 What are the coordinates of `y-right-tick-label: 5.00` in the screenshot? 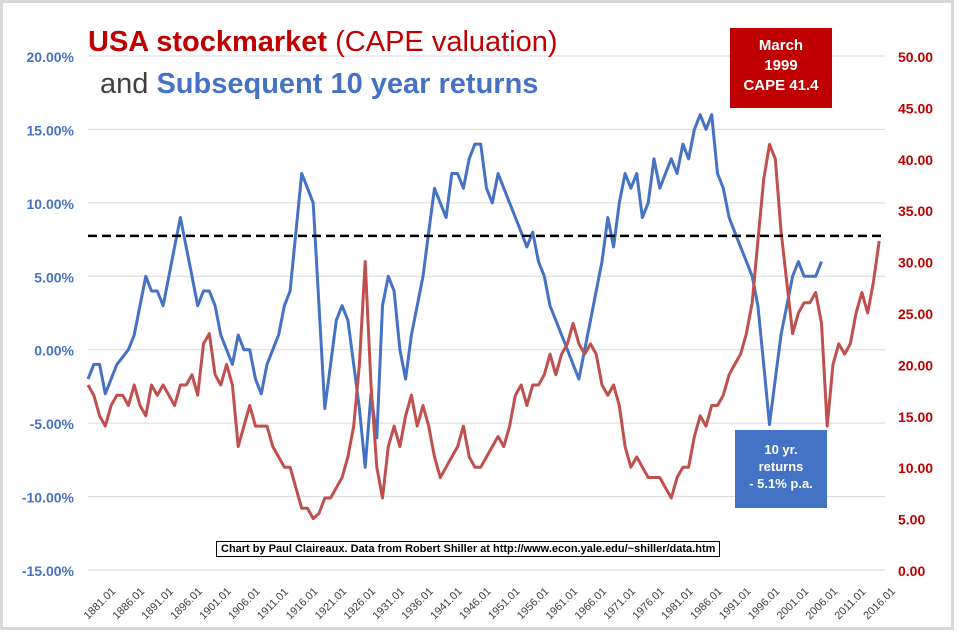 It's located at (911, 520).